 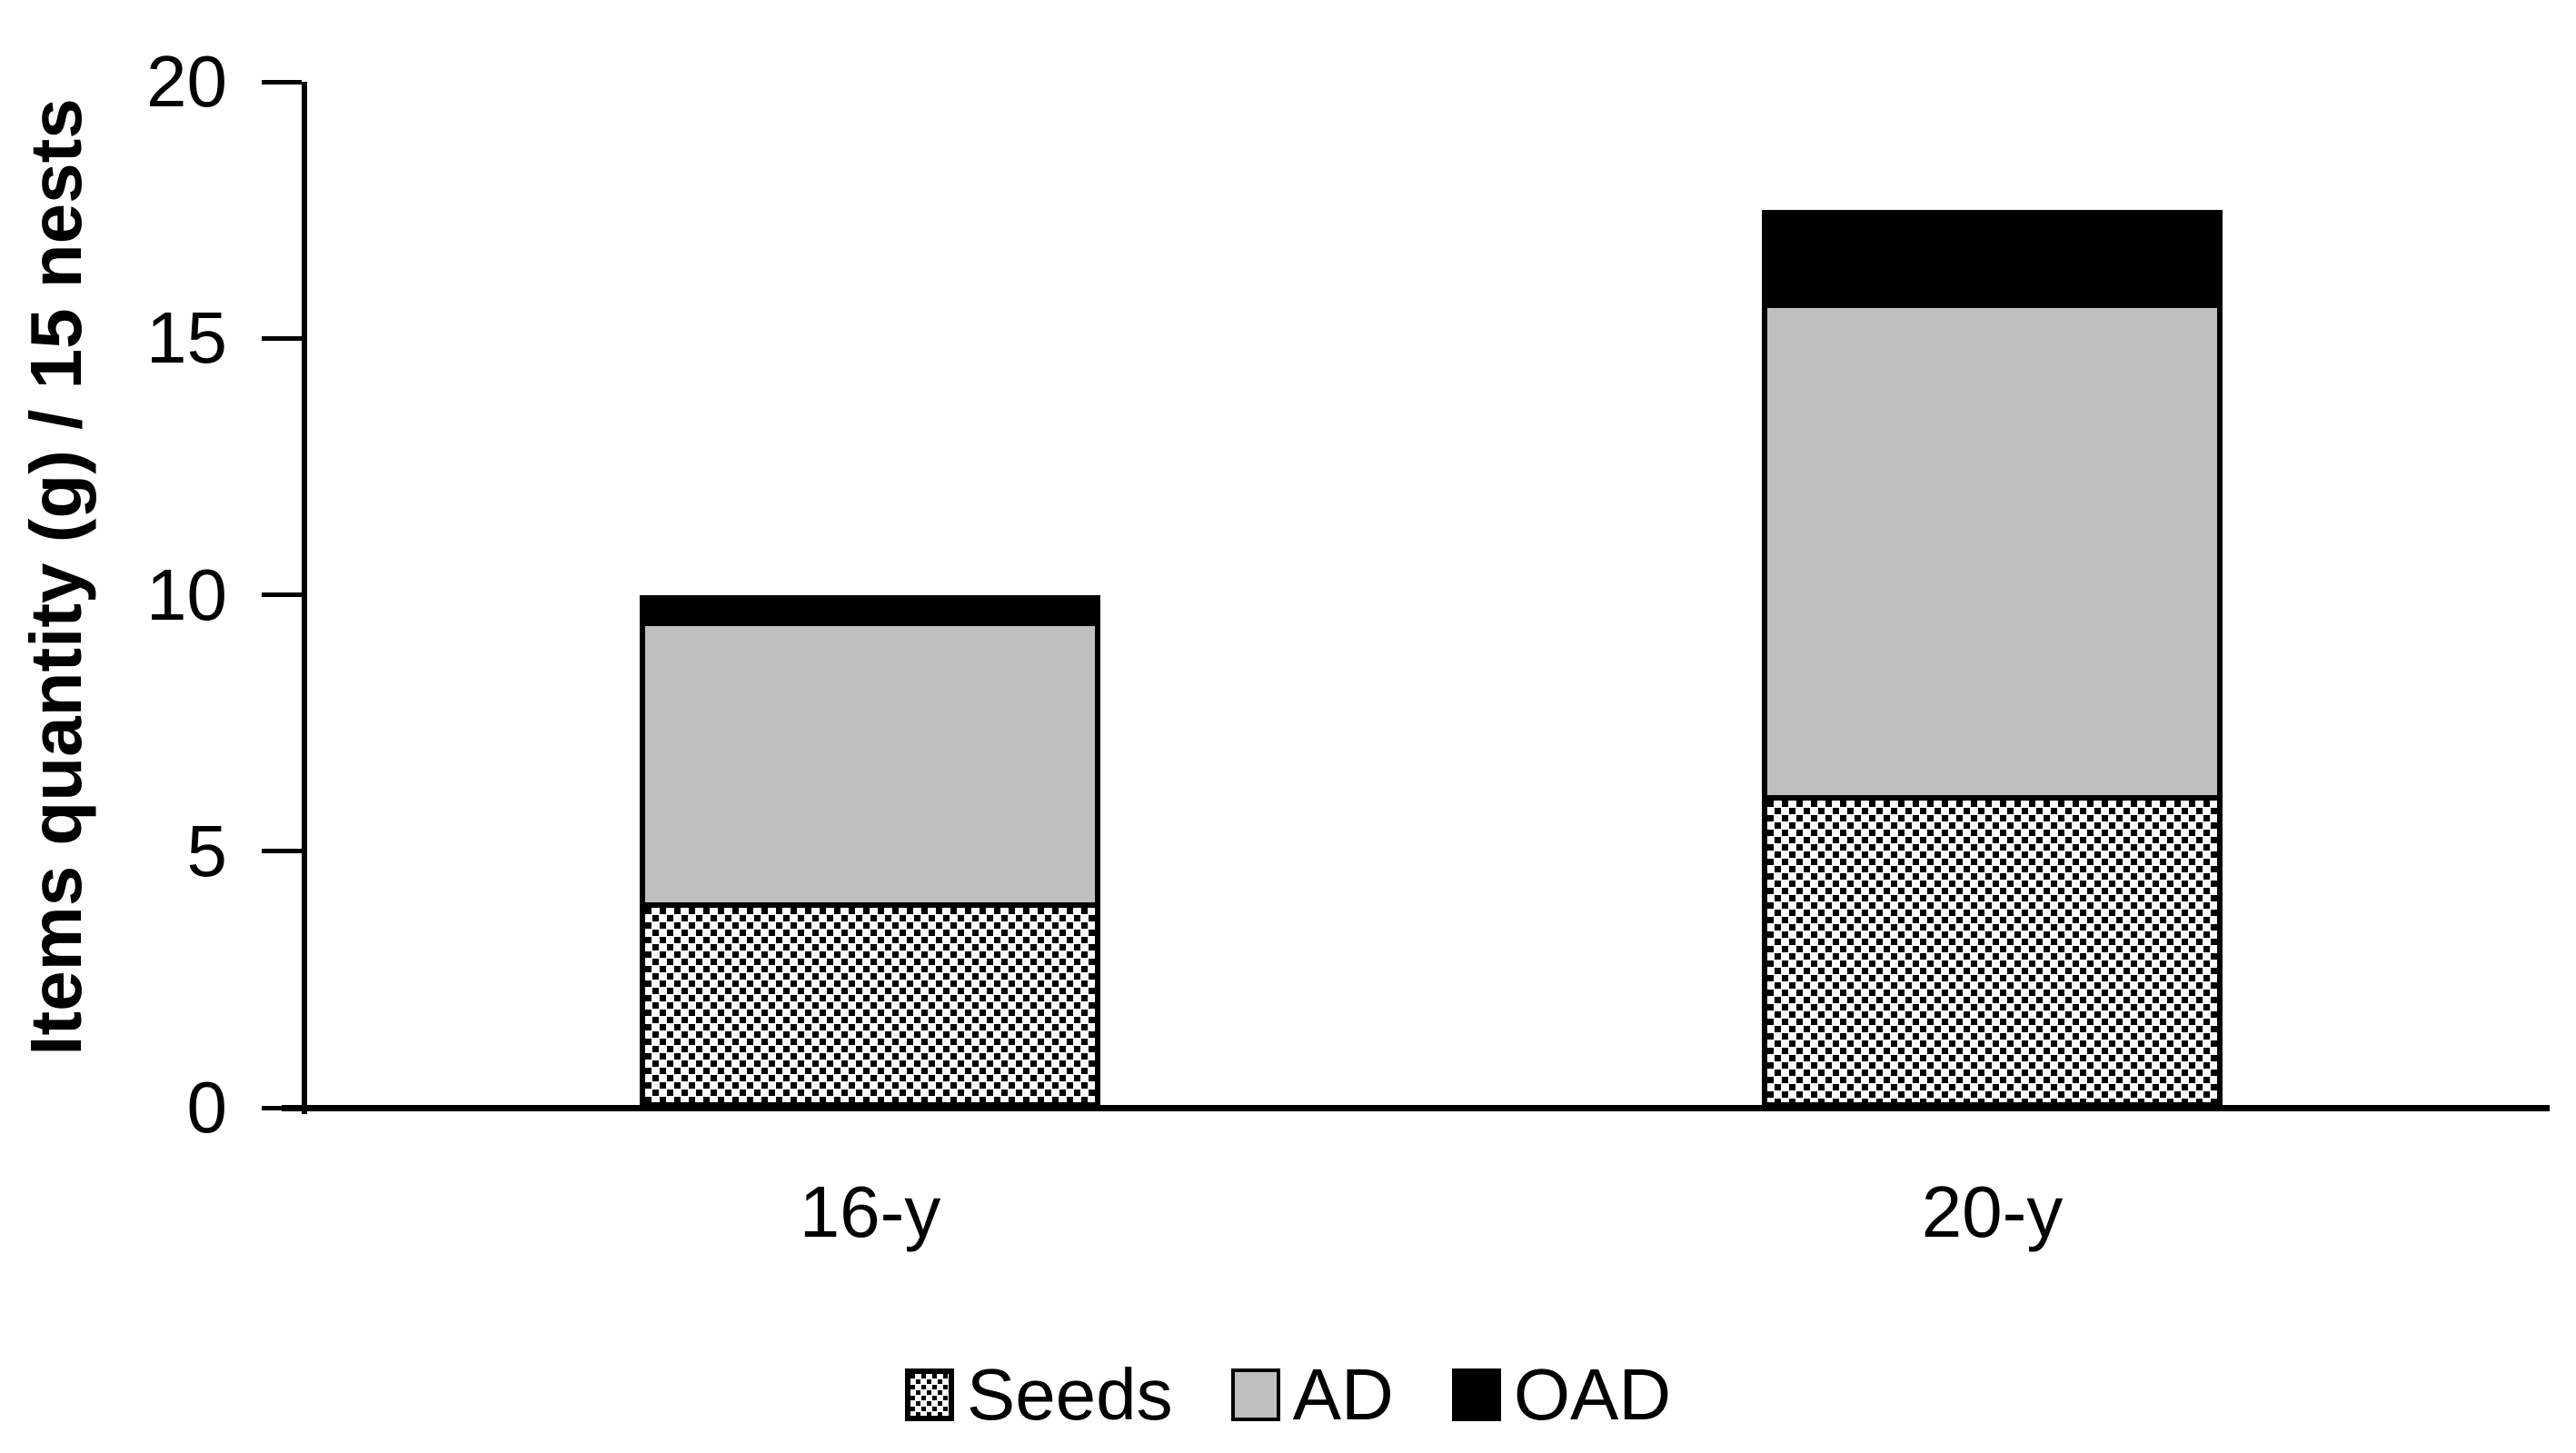 What do you see at coordinates (1069, 1395) in the screenshot?
I see `legend-label-seeds: Seeds` at bounding box center [1069, 1395].